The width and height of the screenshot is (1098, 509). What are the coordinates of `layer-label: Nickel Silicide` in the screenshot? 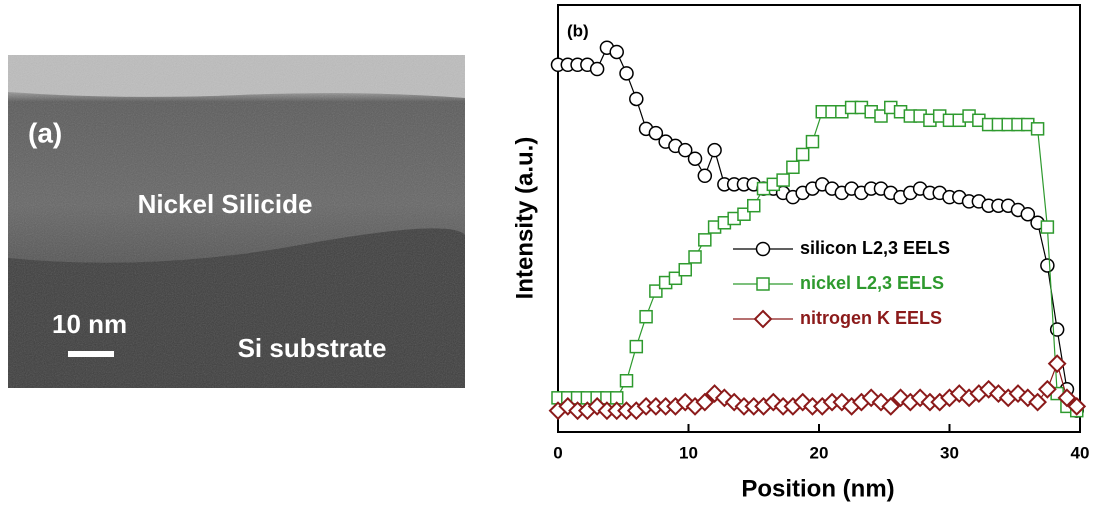 It's located at (225, 204).